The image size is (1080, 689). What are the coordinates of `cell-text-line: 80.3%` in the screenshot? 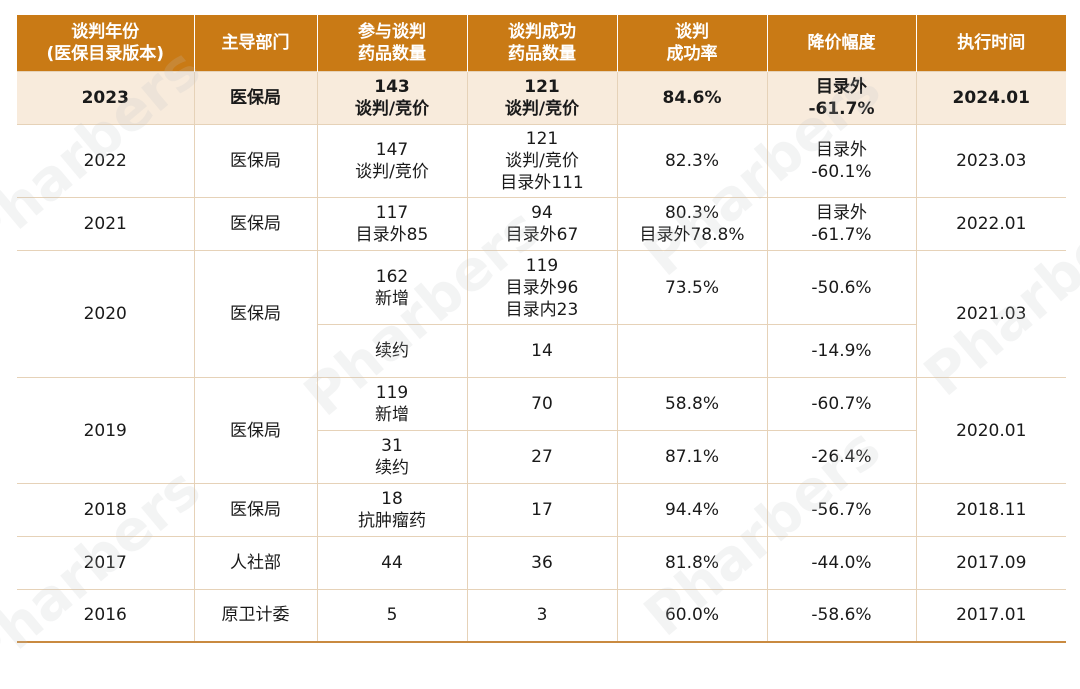 It's located at (691, 213).